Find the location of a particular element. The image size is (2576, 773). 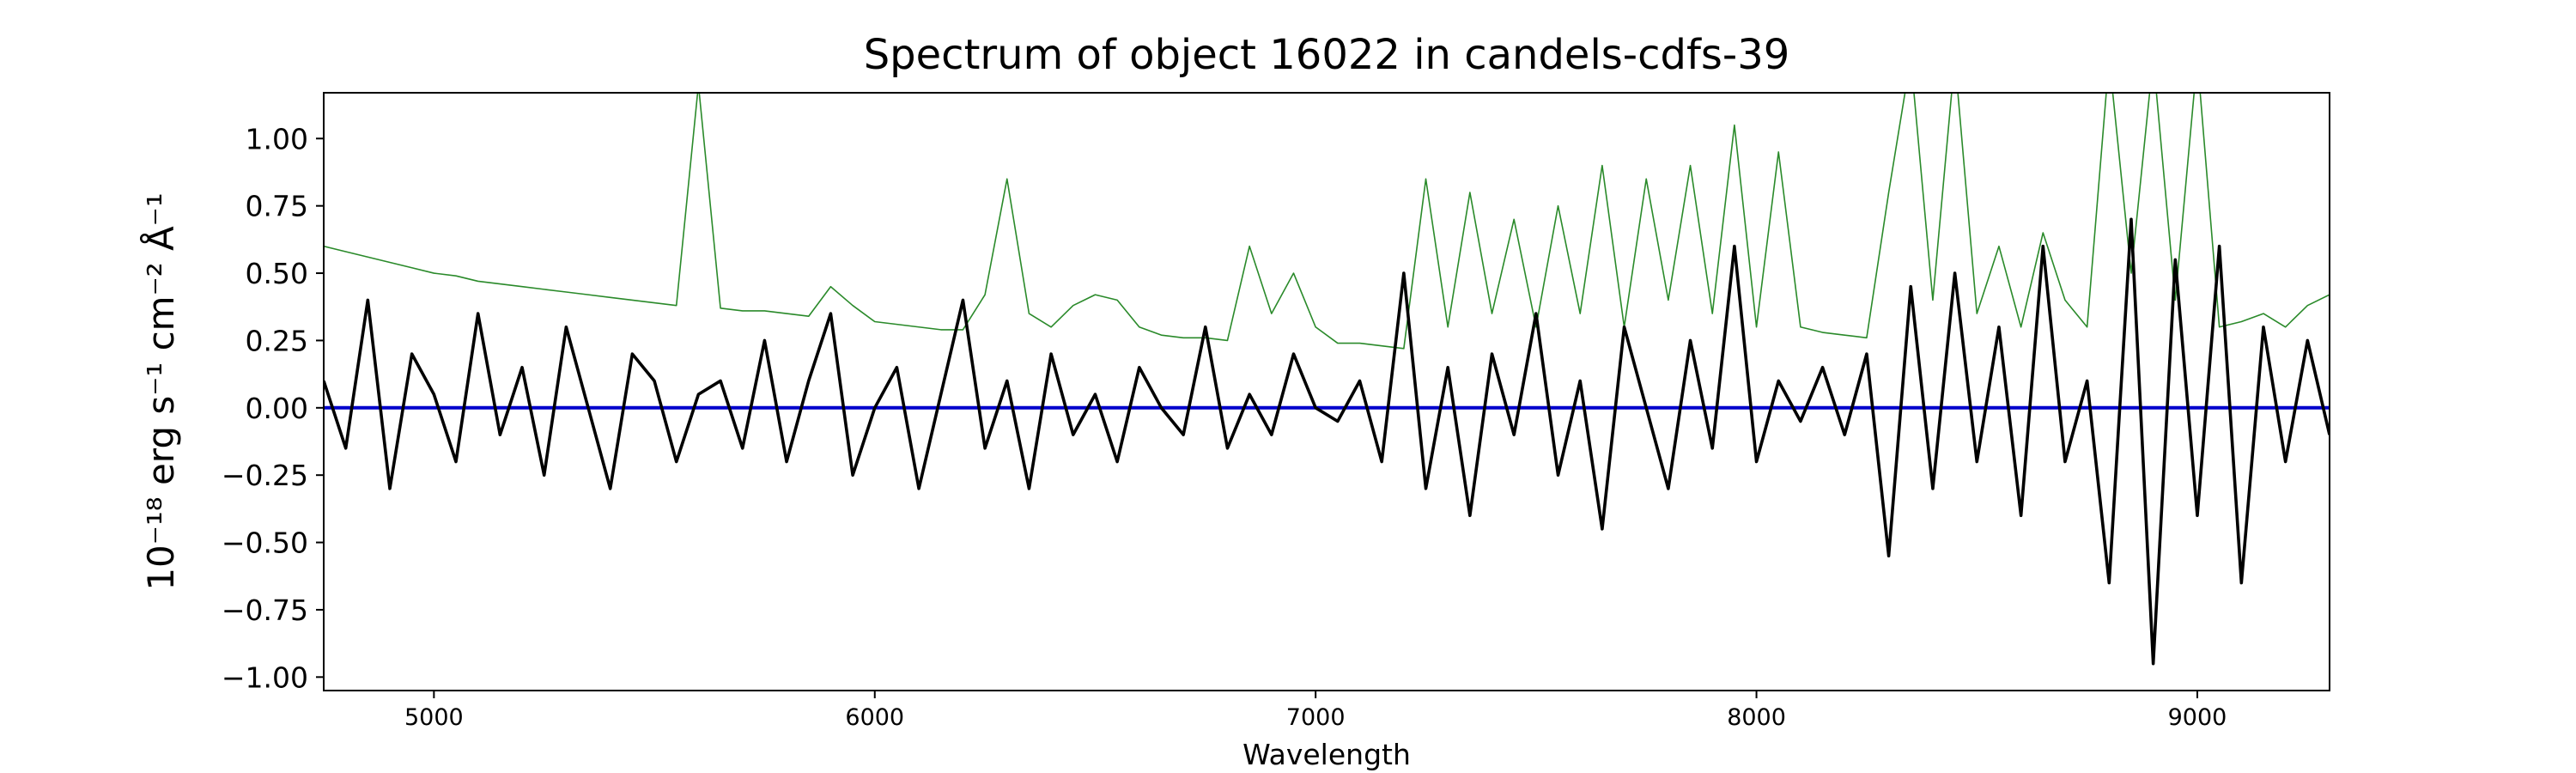

x-tick-label: 9000 is located at coordinates (2197, 717).